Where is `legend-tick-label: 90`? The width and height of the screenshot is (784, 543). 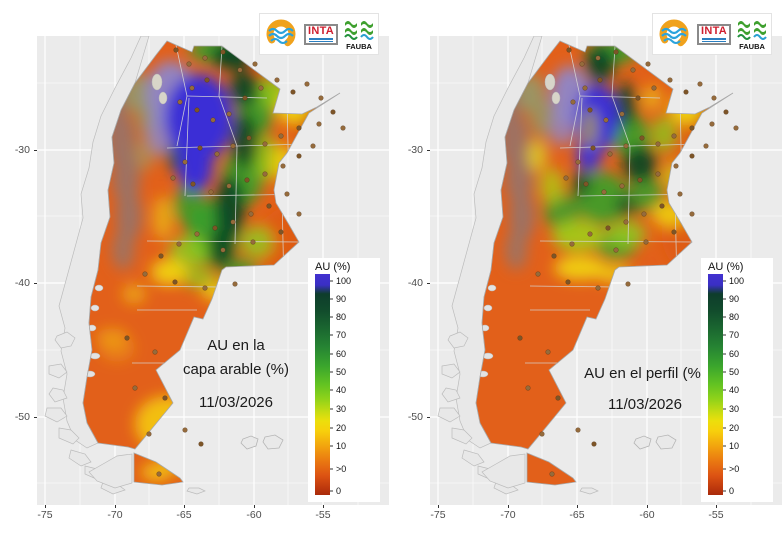 legend-tick-label: 90 is located at coordinates (734, 298).